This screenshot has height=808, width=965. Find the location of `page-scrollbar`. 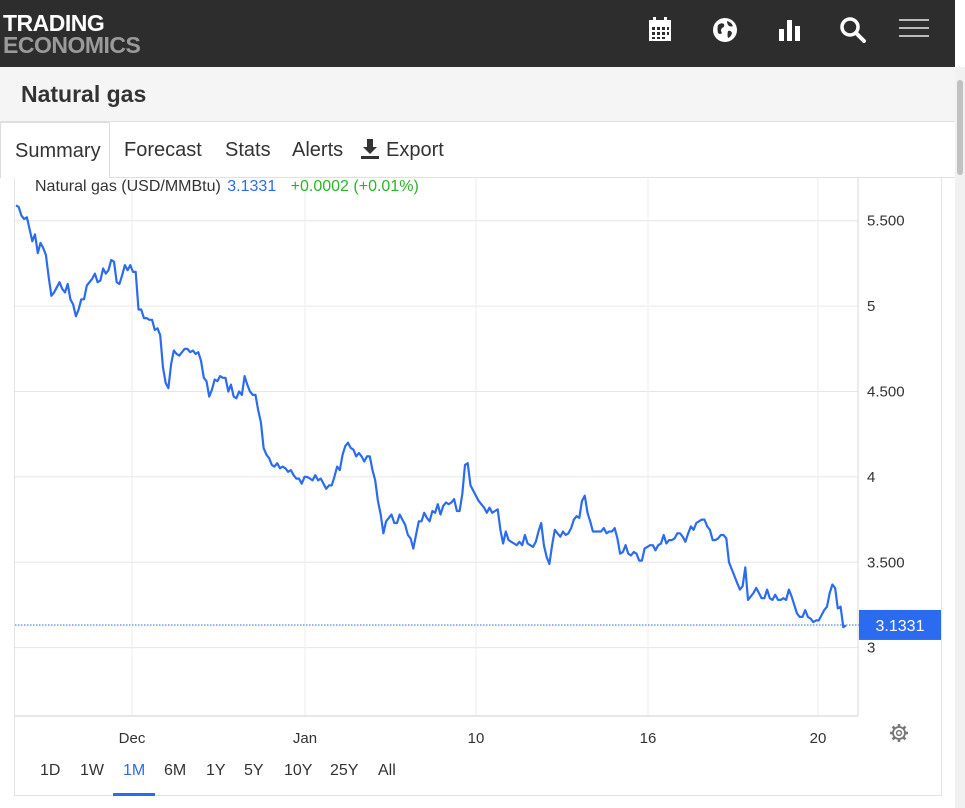

page-scrollbar is located at coordinates (960, 437).